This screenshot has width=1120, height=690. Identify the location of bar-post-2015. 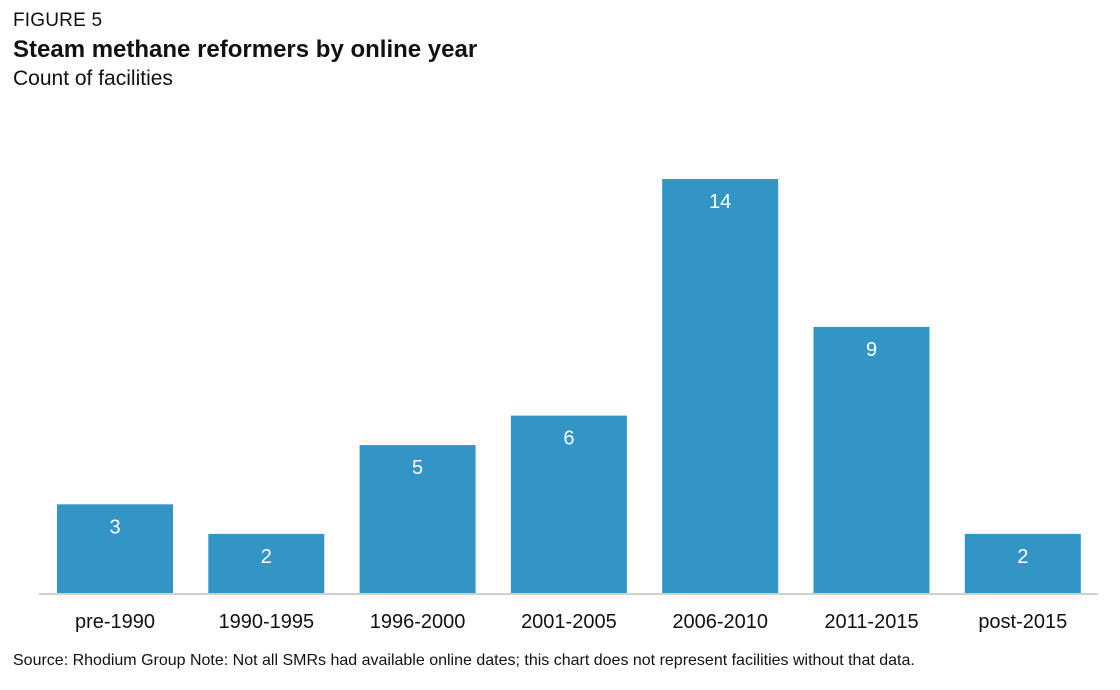
(1022, 563).